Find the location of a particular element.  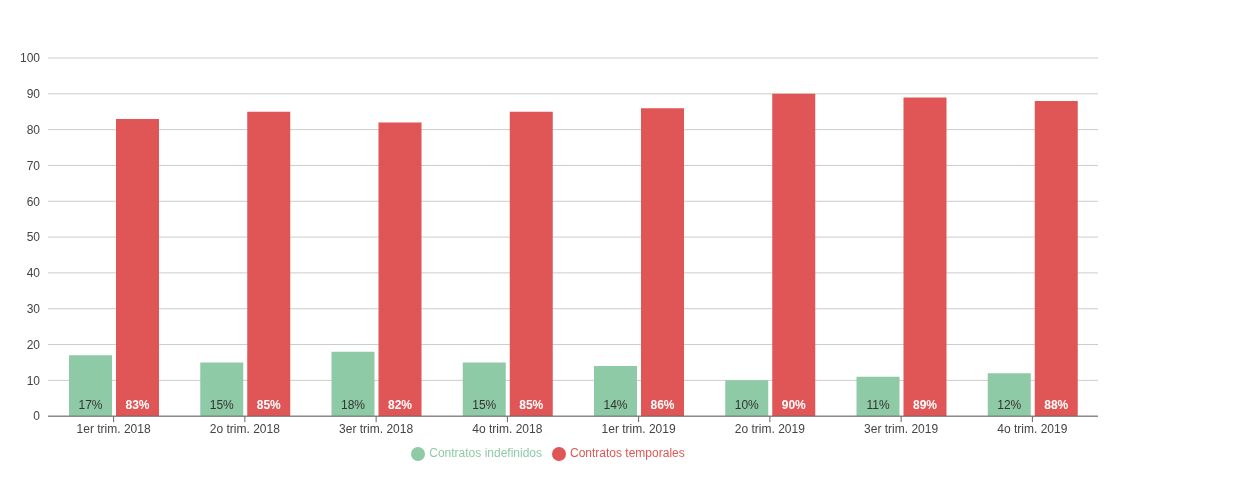

x-tick-label: 3er trim. 2018 is located at coordinates (376, 428).